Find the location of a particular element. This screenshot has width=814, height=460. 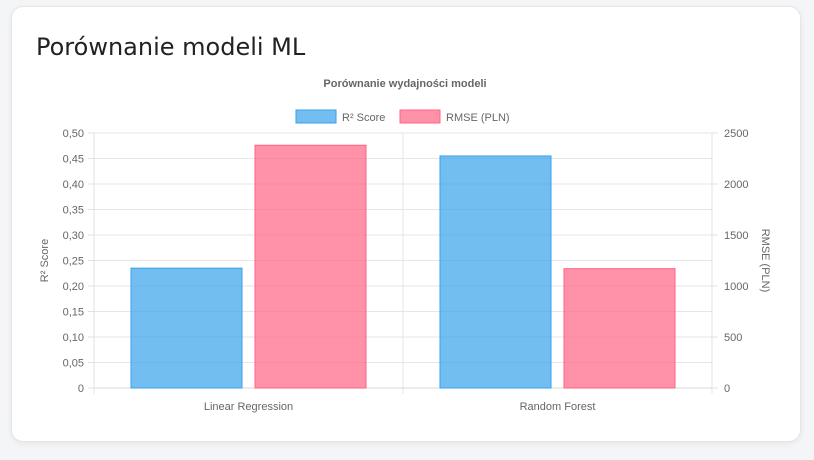

right-tick-label: 2000 is located at coordinates (736, 185).